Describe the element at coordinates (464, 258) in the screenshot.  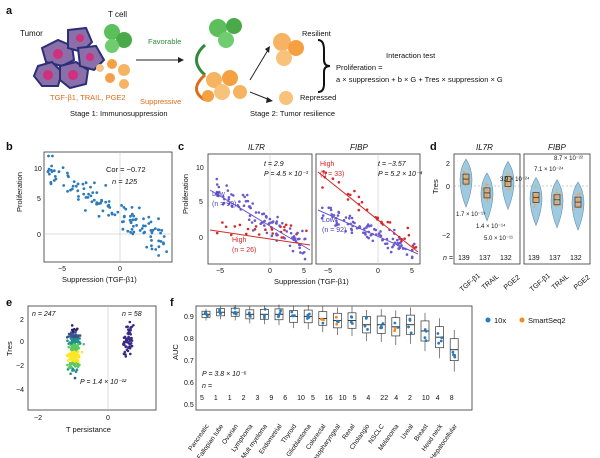
I see `panel-d-n1-0: 139` at that location.